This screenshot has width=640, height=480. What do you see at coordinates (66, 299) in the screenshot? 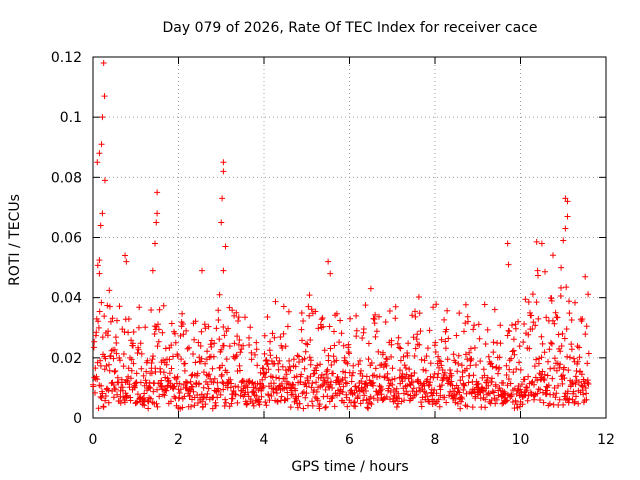
I see `y-tick-label: 0.04` at bounding box center [66, 299].